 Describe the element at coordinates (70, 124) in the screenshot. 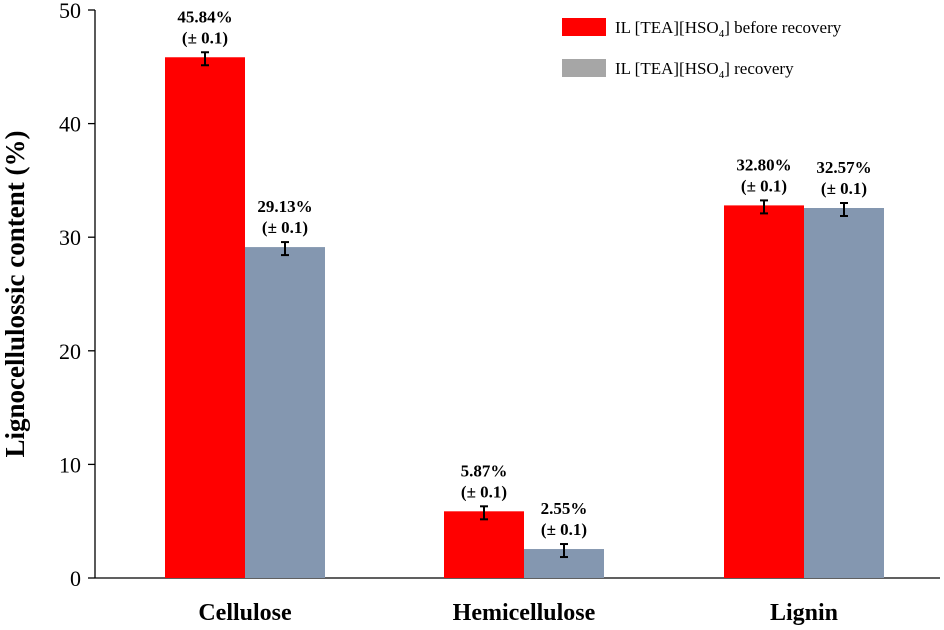

I see `y-tick-label: 40` at that location.